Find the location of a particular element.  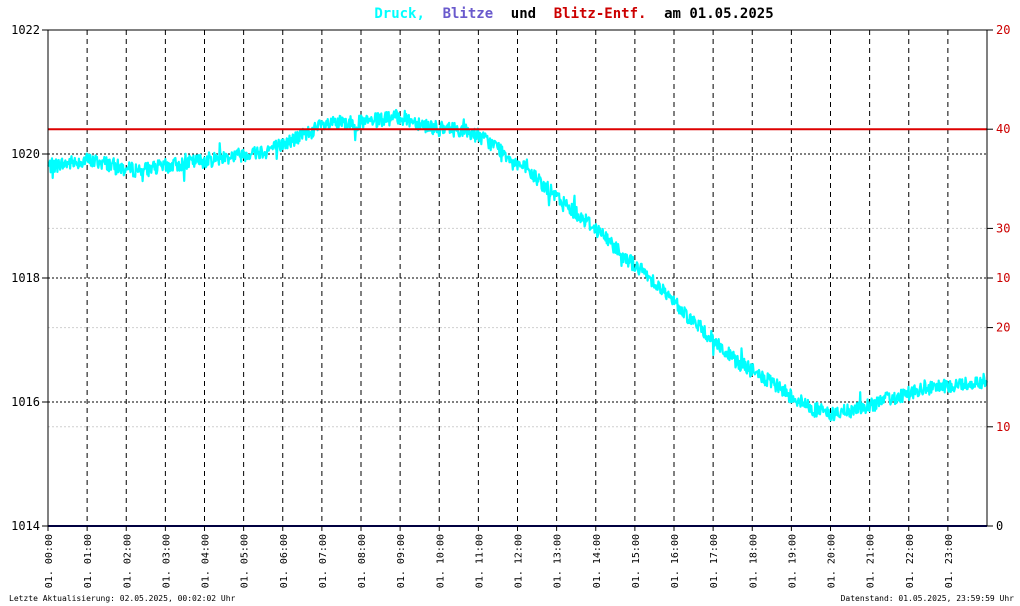

x-tick-label: 01. 06:00 is located at coordinates (284, 561).